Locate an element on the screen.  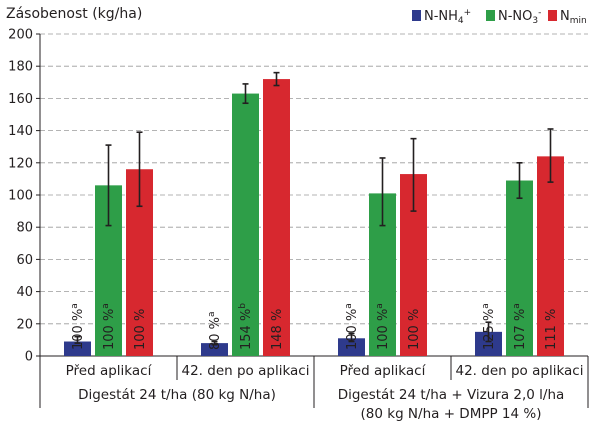
data-label-text-0-3: 125 % is located at coordinates (489, 329).